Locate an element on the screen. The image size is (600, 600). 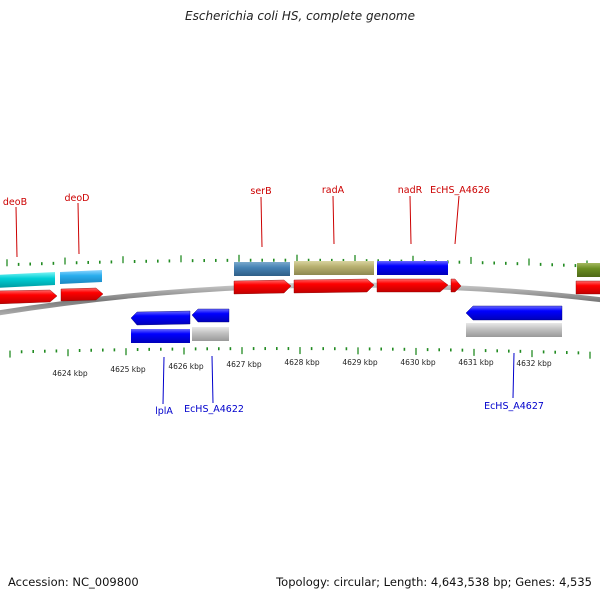
scale-label: 4624 kbp is located at coordinates (70, 373).